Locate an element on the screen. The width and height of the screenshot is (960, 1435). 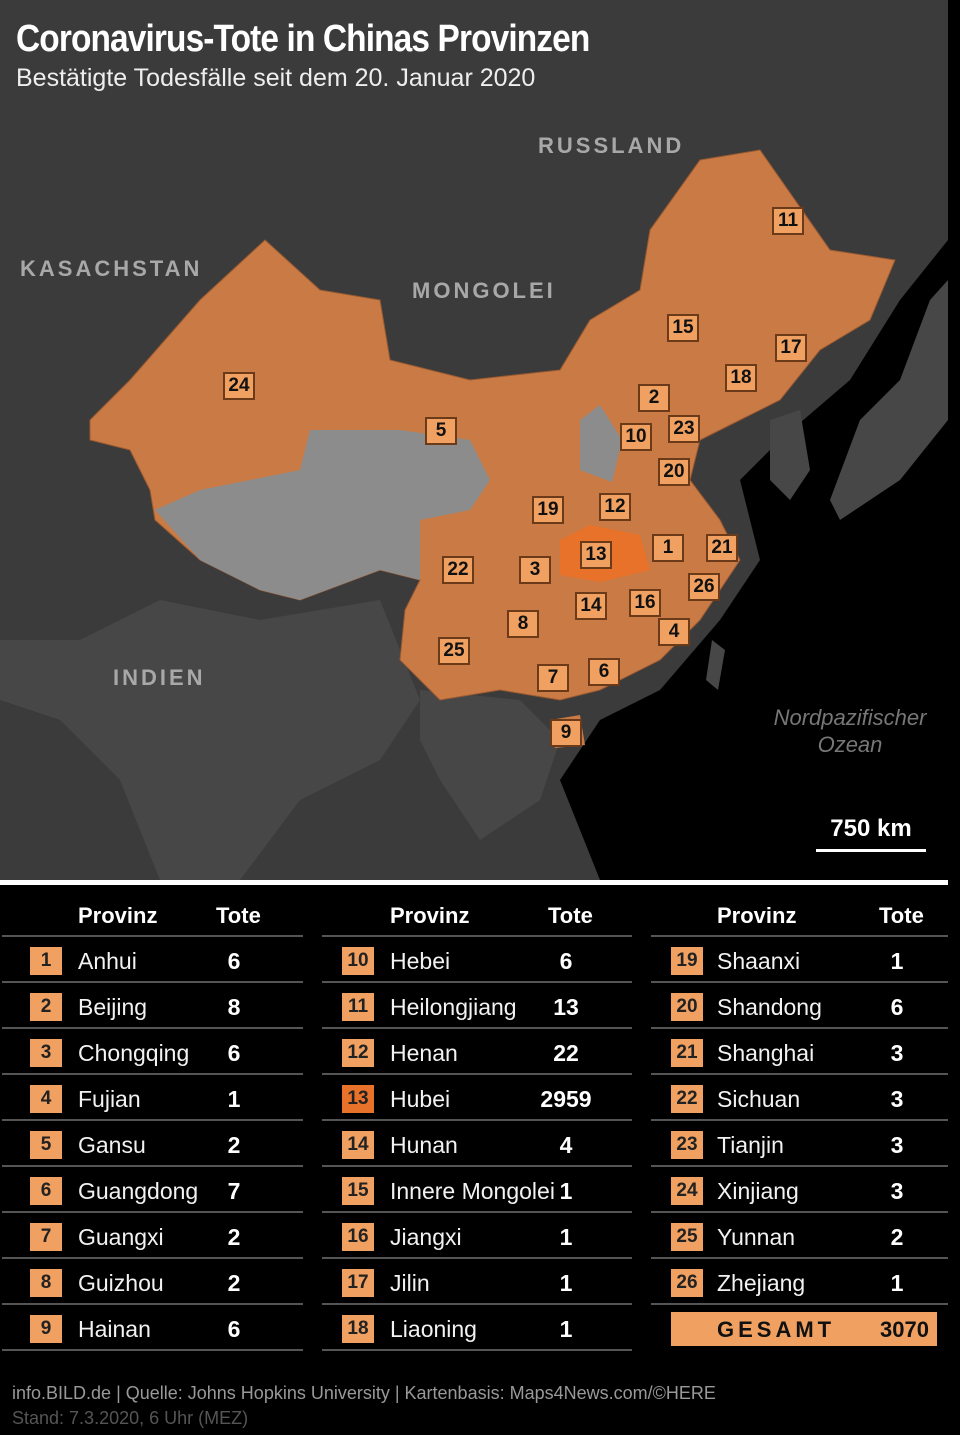
row-number-badge: 7 is located at coordinates (46, 1237).